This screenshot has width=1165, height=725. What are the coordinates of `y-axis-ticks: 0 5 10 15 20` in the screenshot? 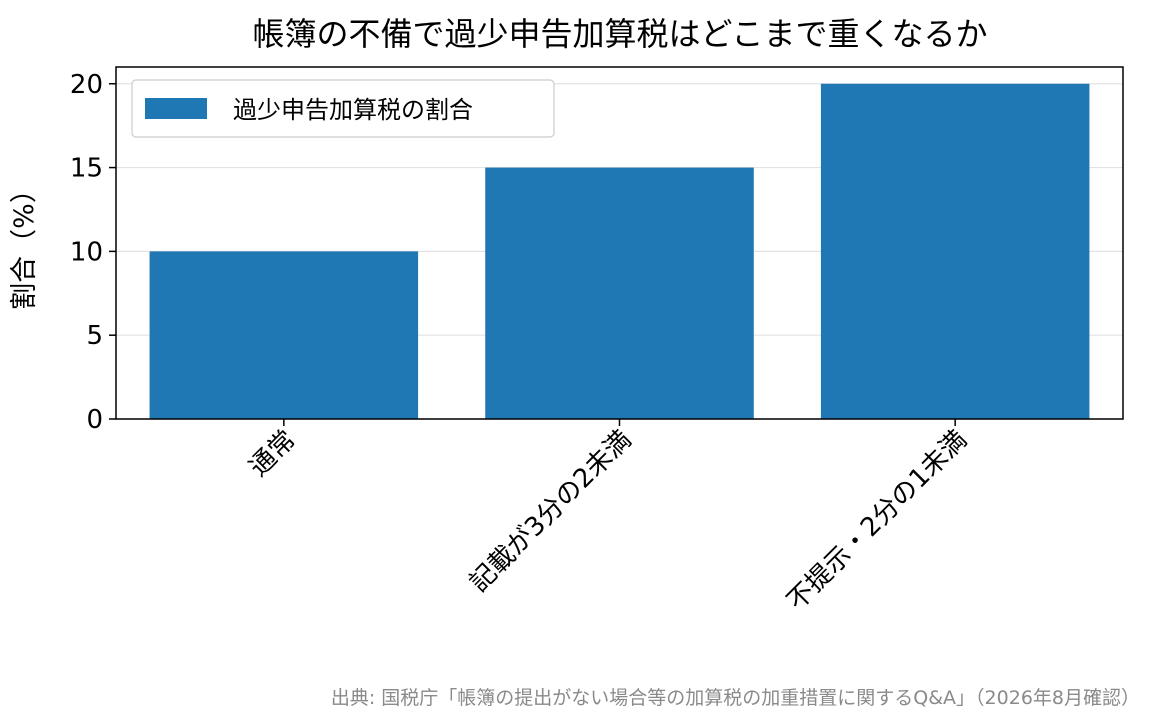 It's located at (93, 252).